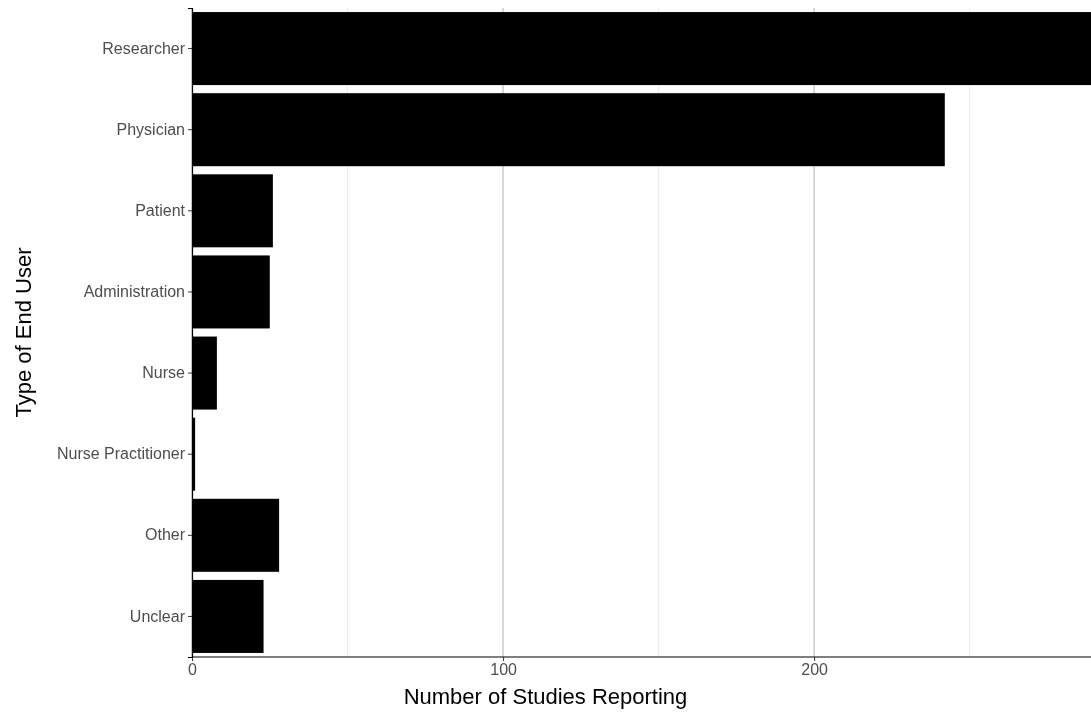  I want to click on x-tick-label: 200, so click(815, 670).